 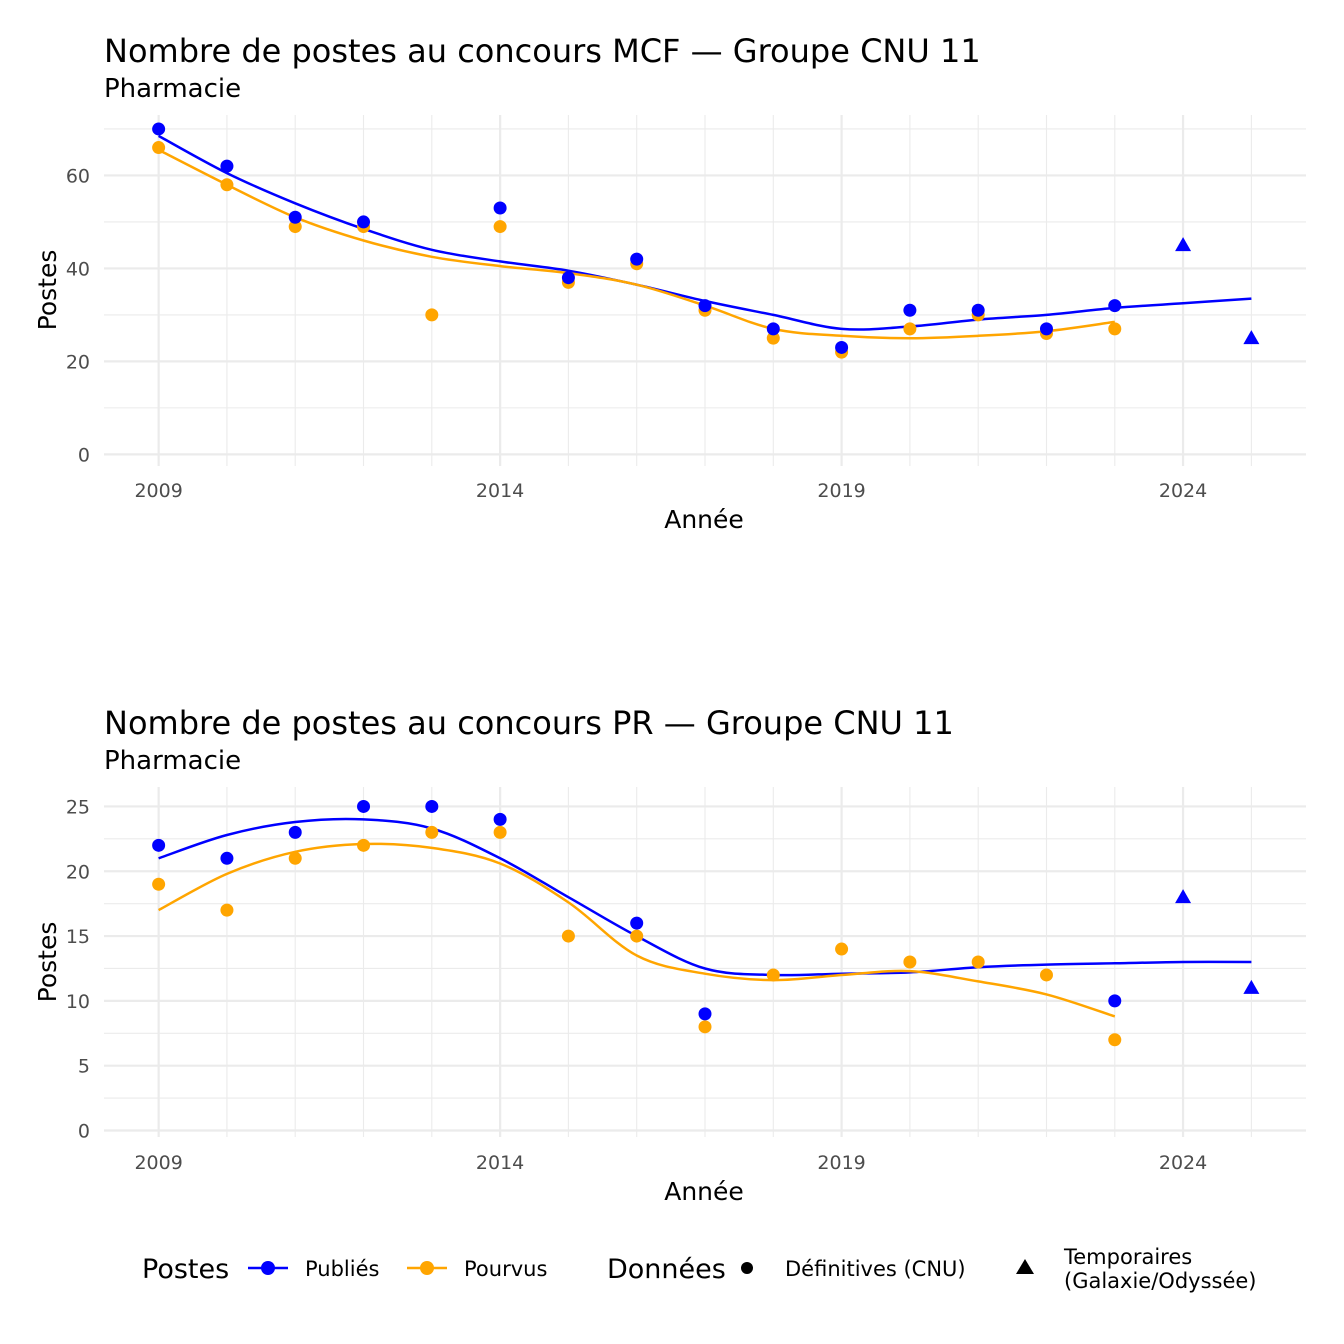 I want to click on legend-label-pourvus: Pourvus, so click(x=505, y=1269).